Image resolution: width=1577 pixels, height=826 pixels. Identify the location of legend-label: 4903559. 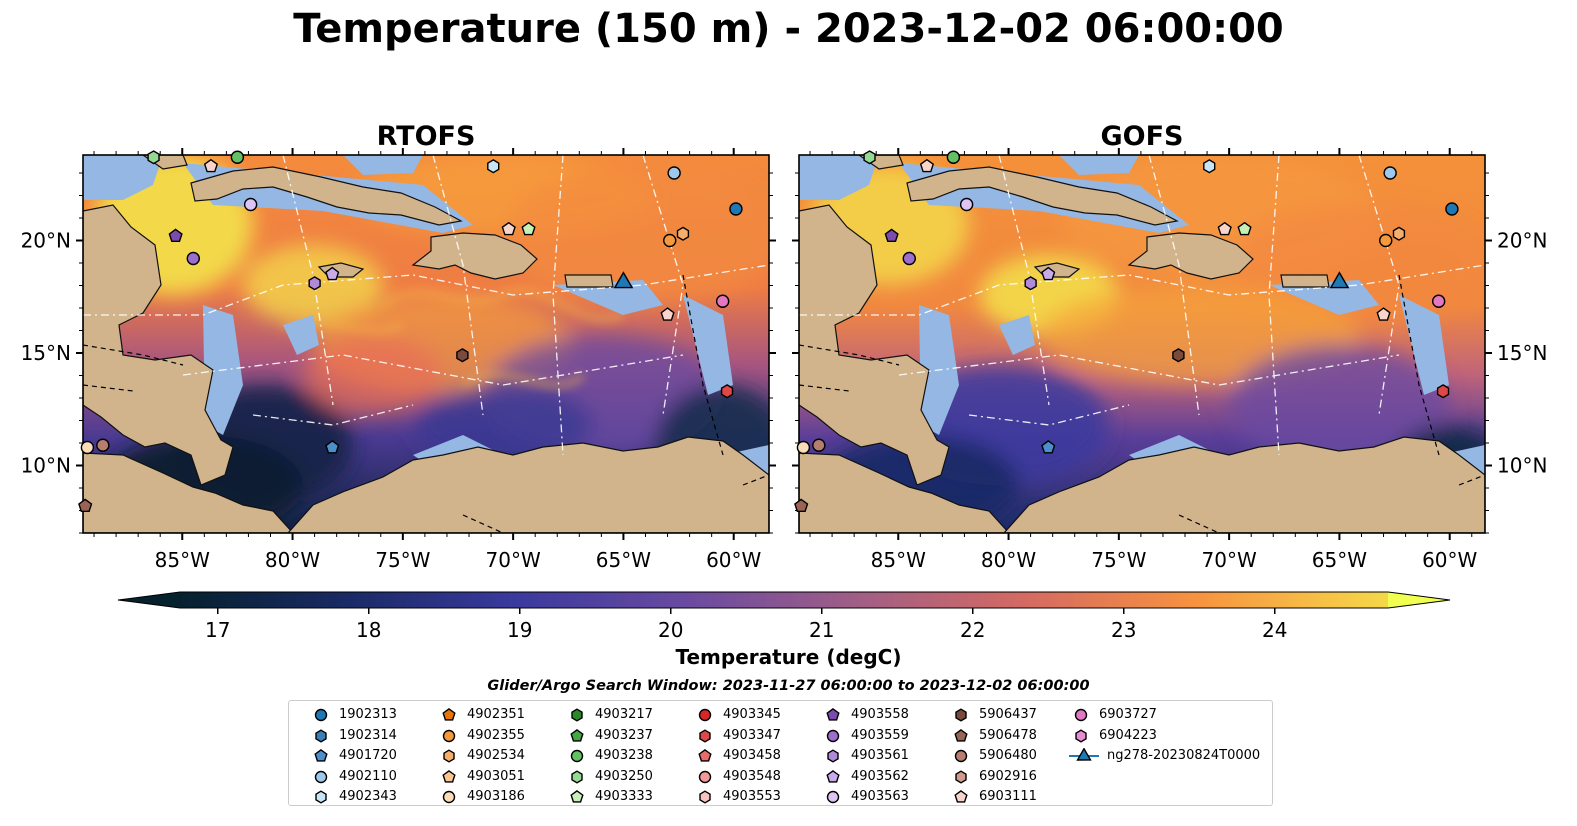
(880, 735).